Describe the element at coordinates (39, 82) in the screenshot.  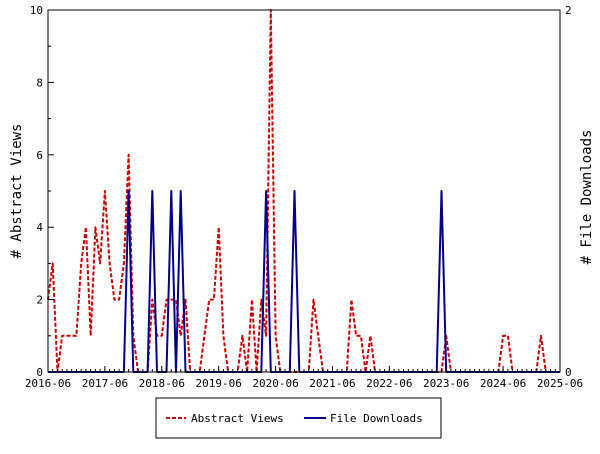
I see `y-left-tick-label: 8` at that location.